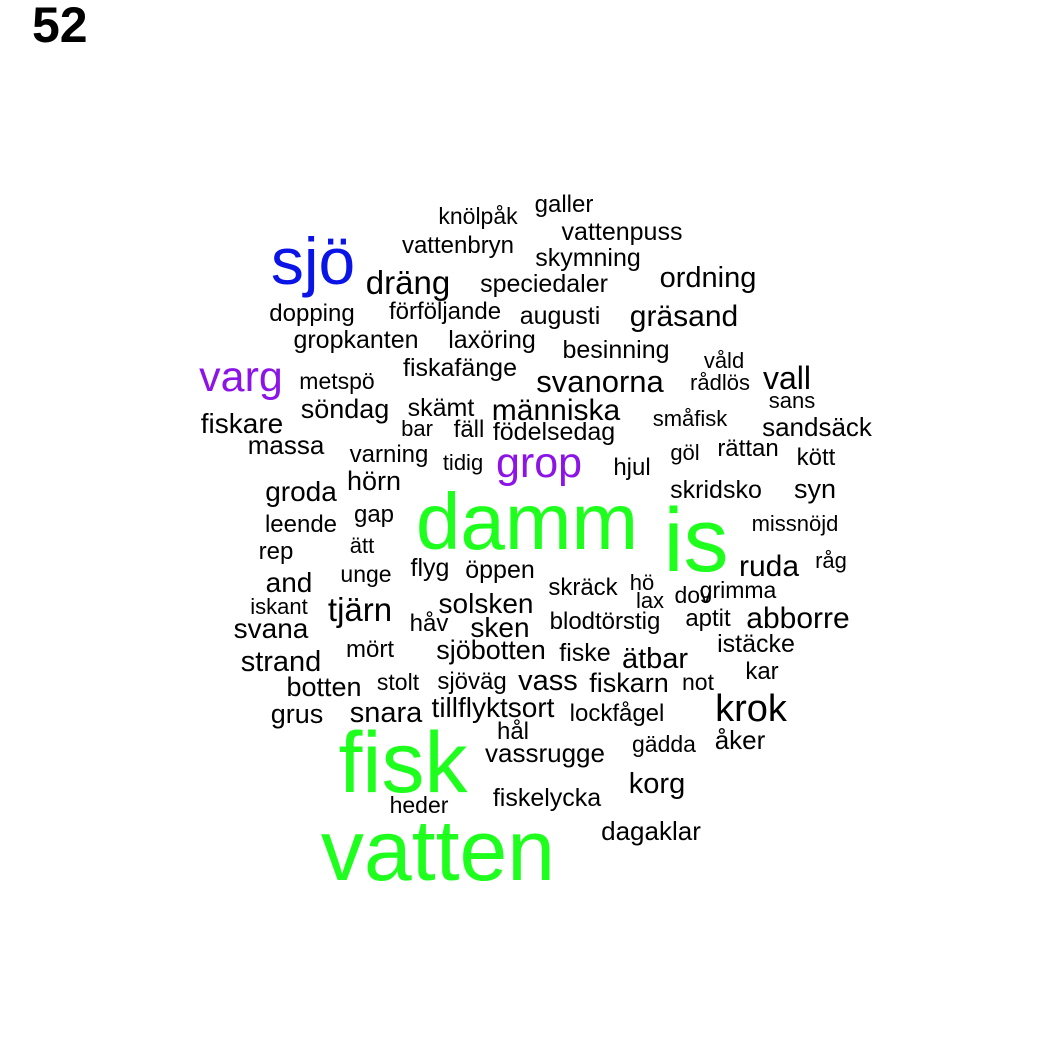 The width and height of the screenshot is (1050, 1050). Describe the element at coordinates (386, 713) in the screenshot. I see `word-86: snara` at that location.